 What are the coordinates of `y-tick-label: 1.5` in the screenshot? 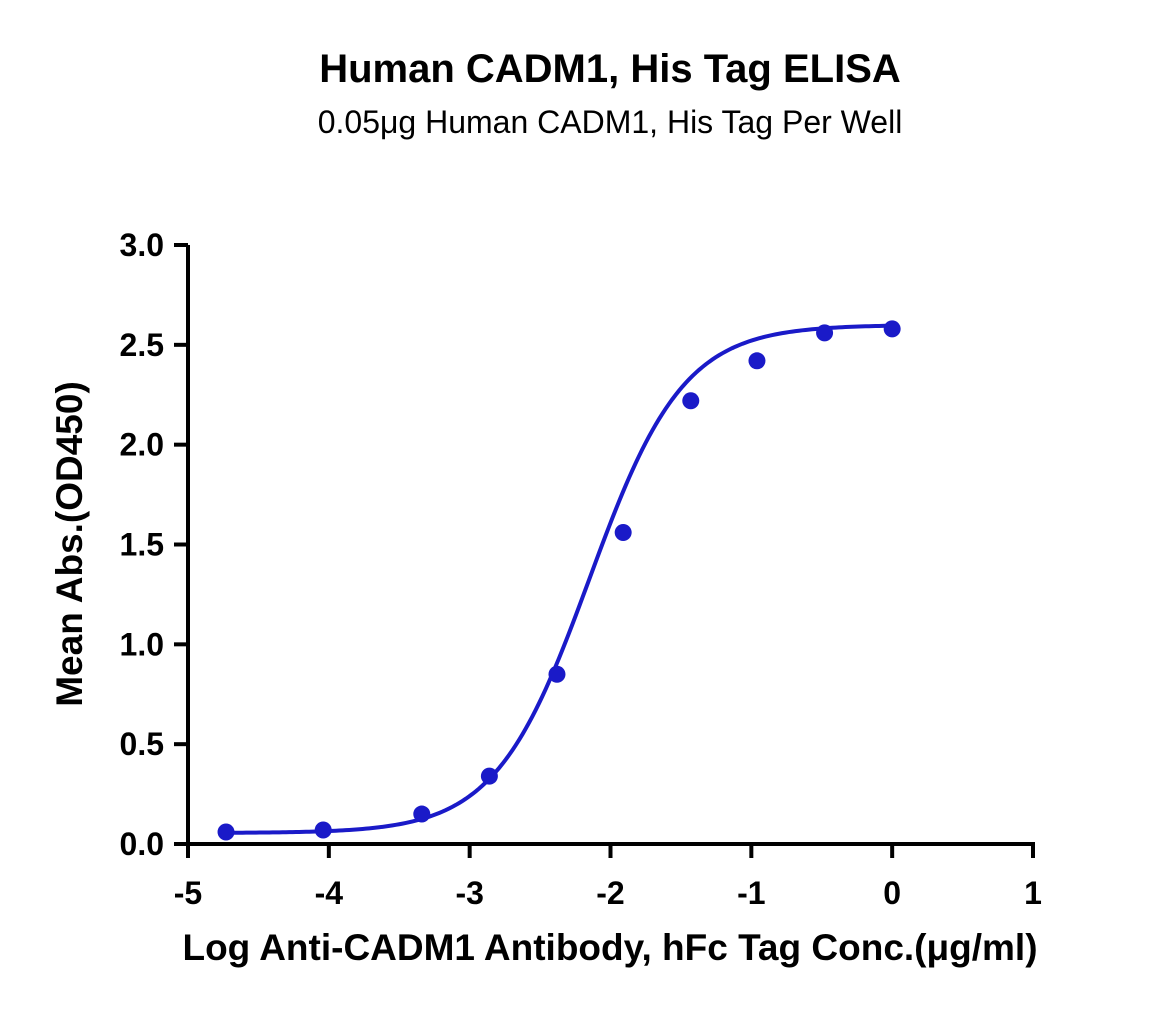 It's located at (142, 545).